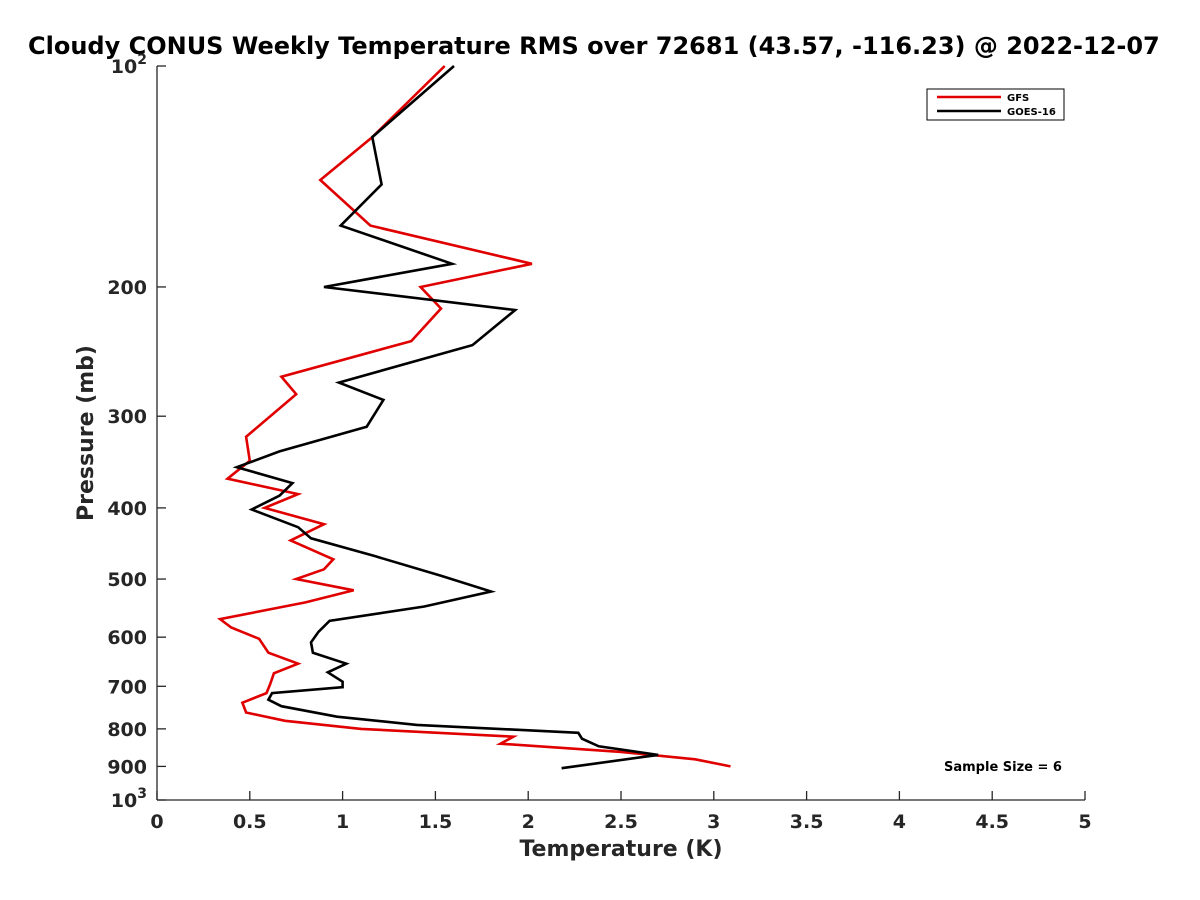  Describe the element at coordinates (1003, 767) in the screenshot. I see `sample-size-annotation: Sample Size = 6` at that location.